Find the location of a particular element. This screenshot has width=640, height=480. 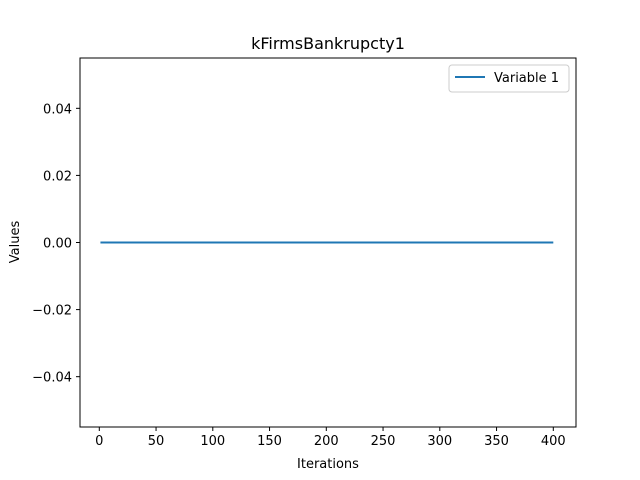

x-tick-label: 100 is located at coordinates (212, 441).